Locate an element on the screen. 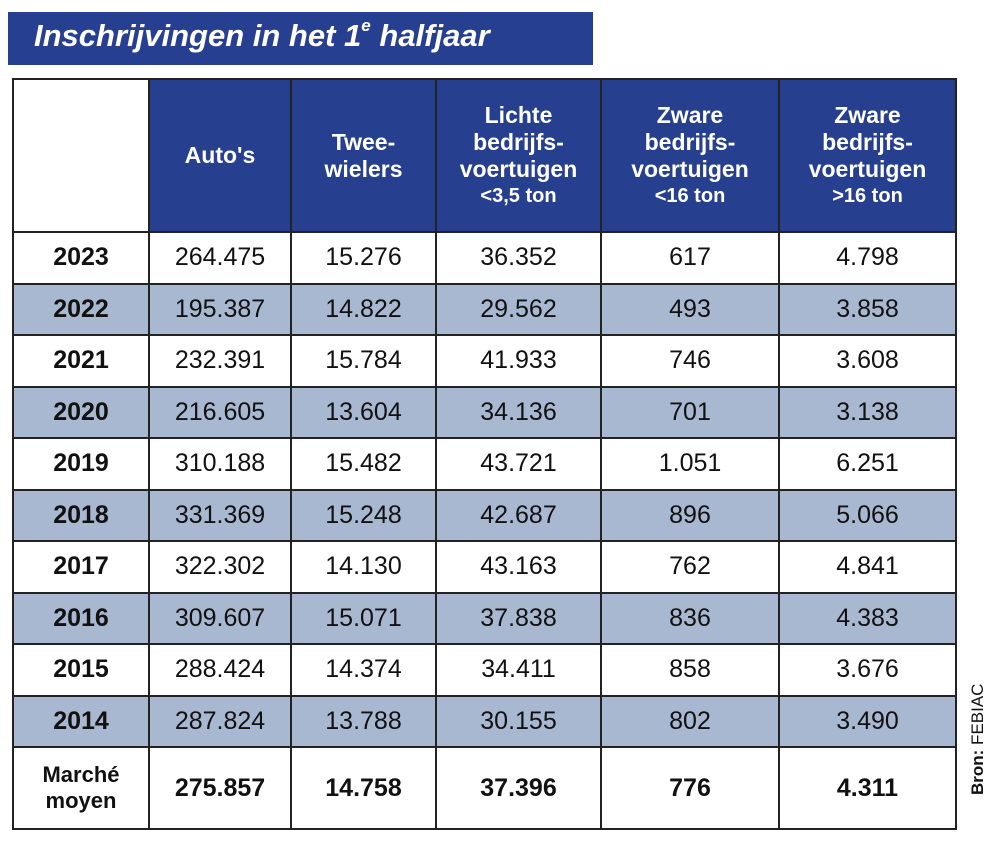 This screenshot has height=850, width=1000. table-cell: 310.188 is located at coordinates (220, 464).